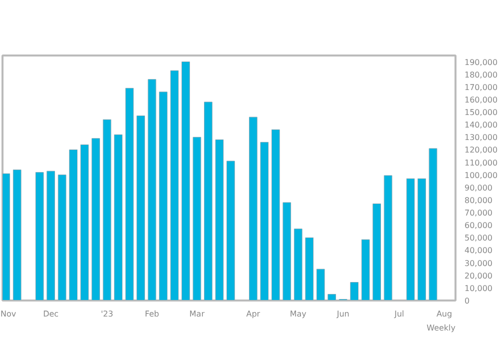  I want to click on x-tick-label: Nov, so click(8, 314).